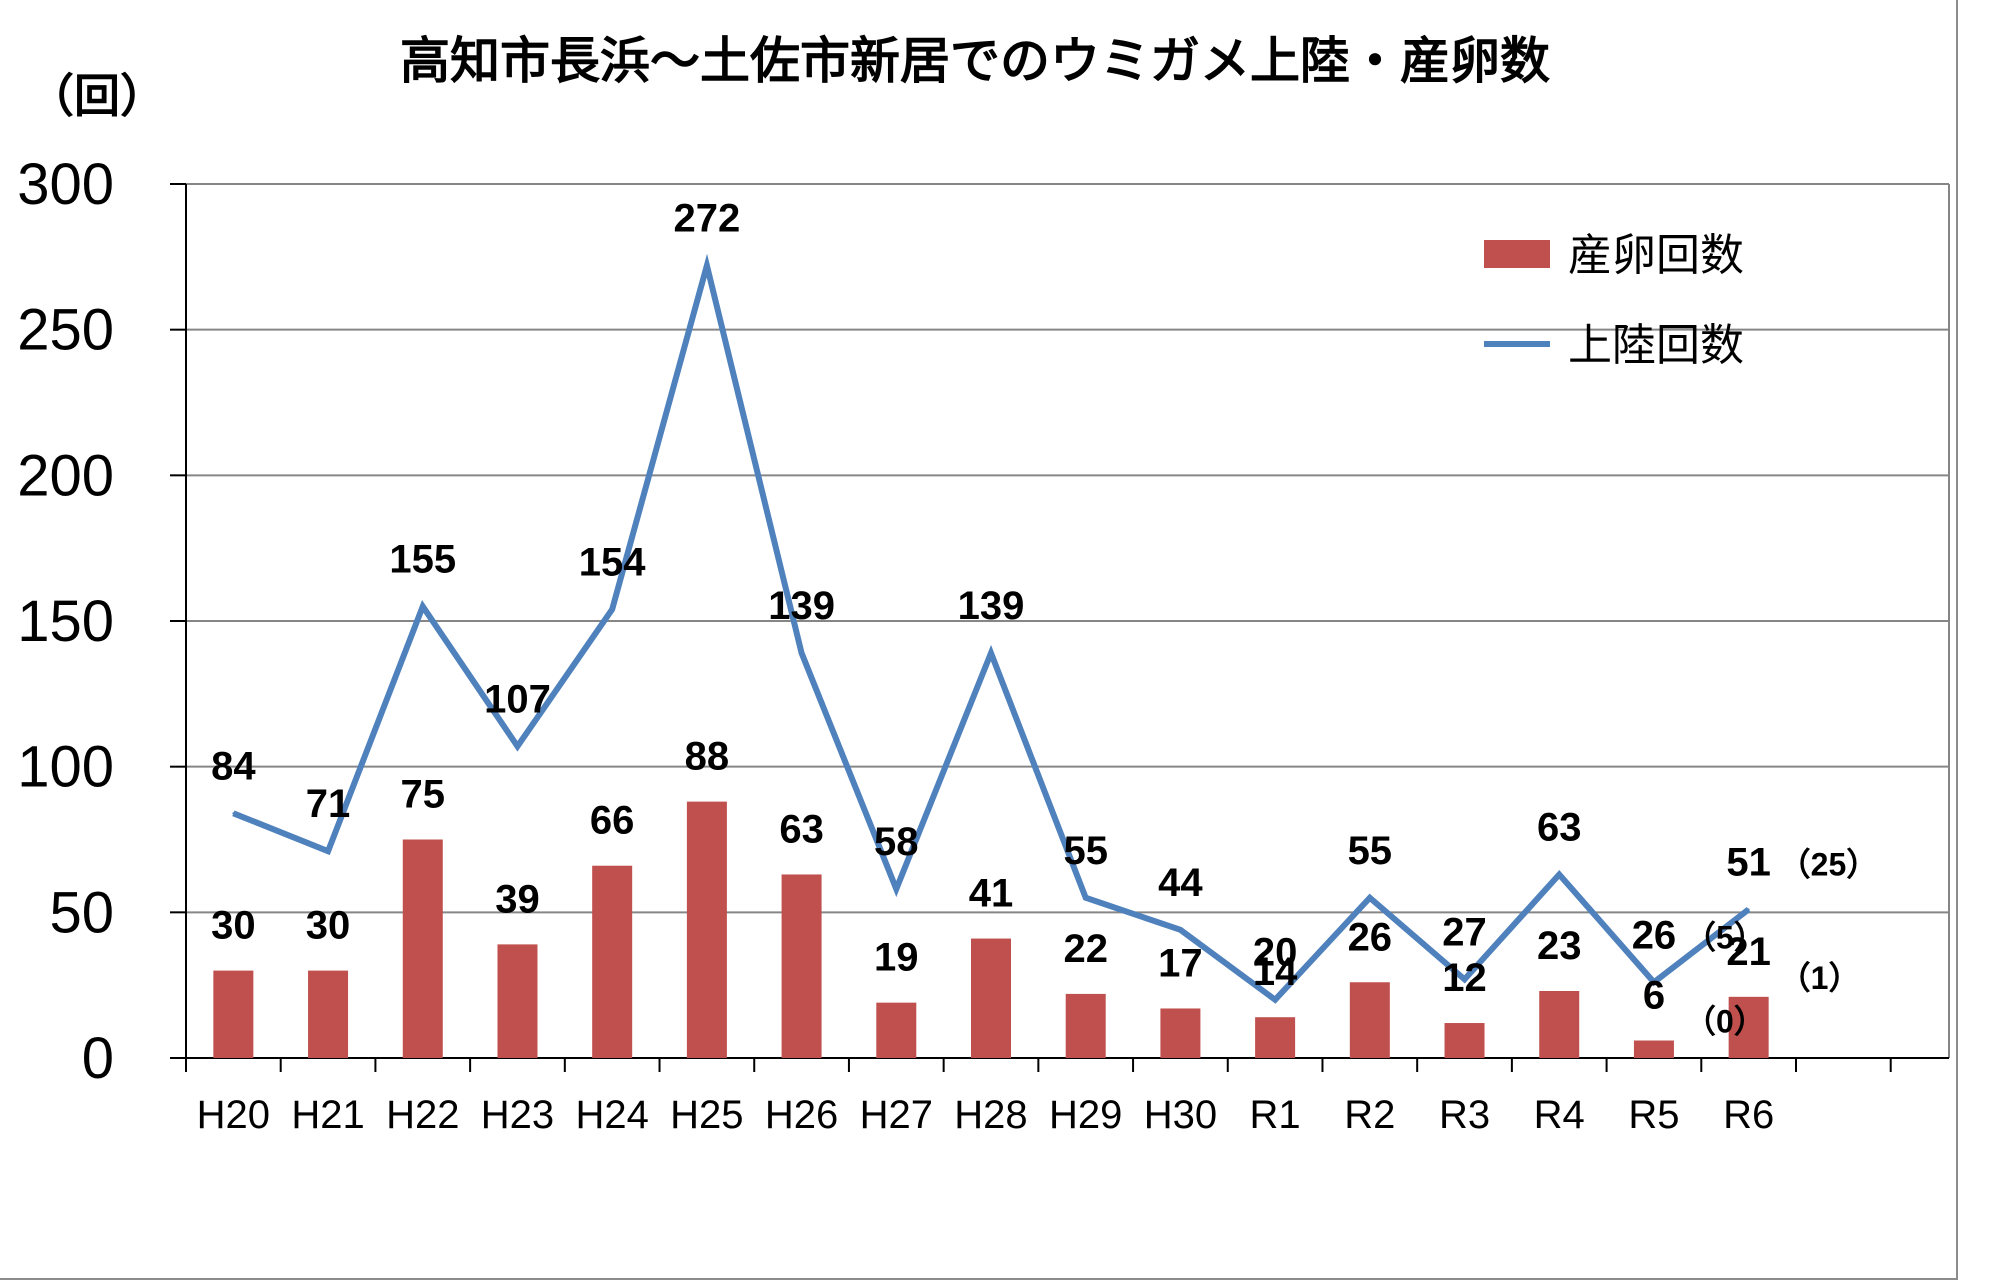  What do you see at coordinates (975, 61) in the screenshot?
I see `chart-title: 高知市長浜～土佐市新居でのウミガメ上陸・産卵数` at bounding box center [975, 61].